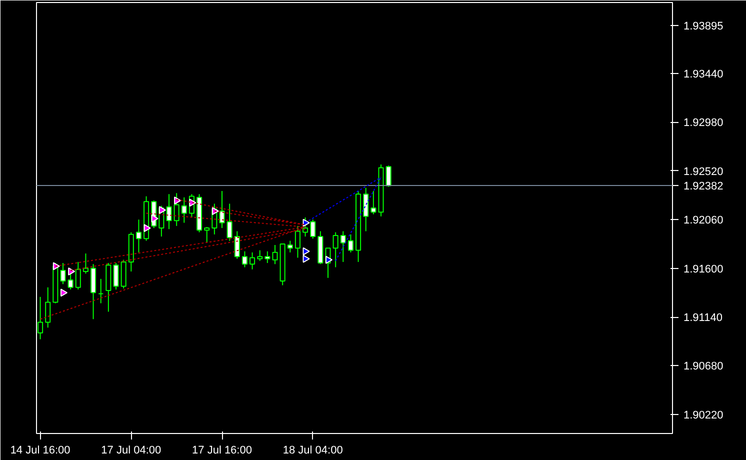  Describe the element at coordinates (704, 186) in the screenshot. I see `ref-line-label: 1.92382` at that location.